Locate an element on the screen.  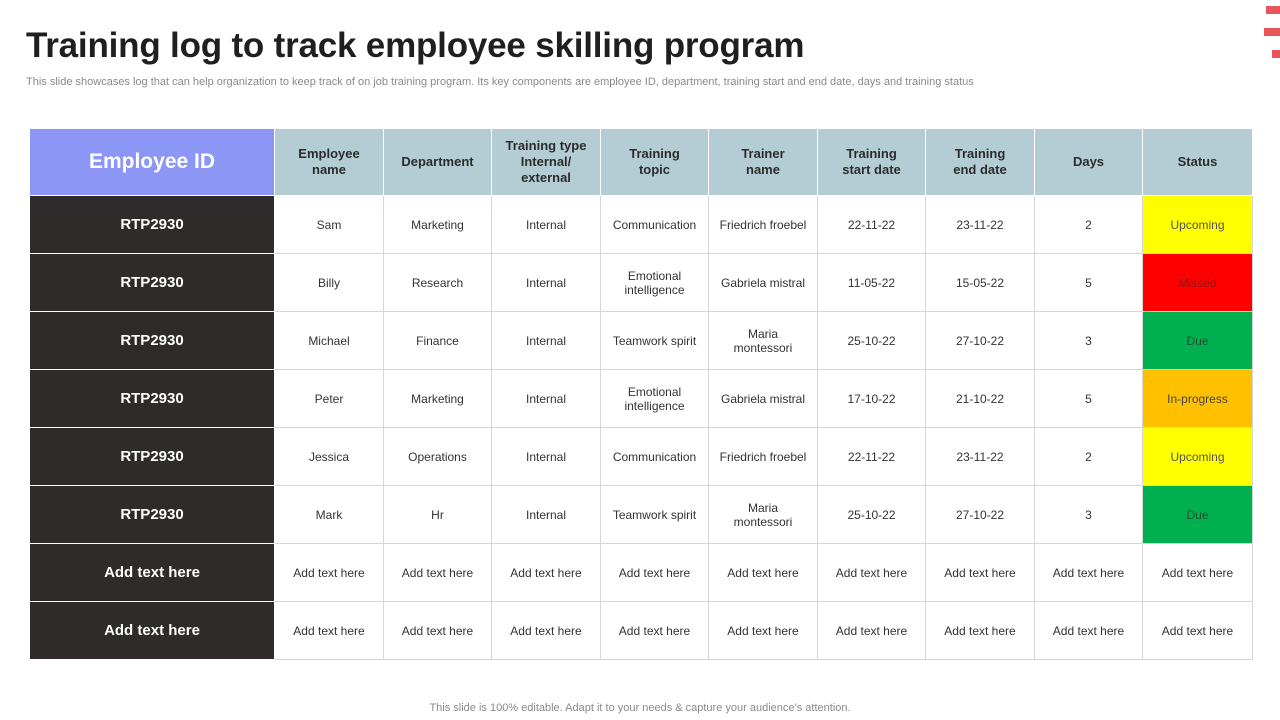
employee-name-cell: Add text here is located at coordinates (329, 572).